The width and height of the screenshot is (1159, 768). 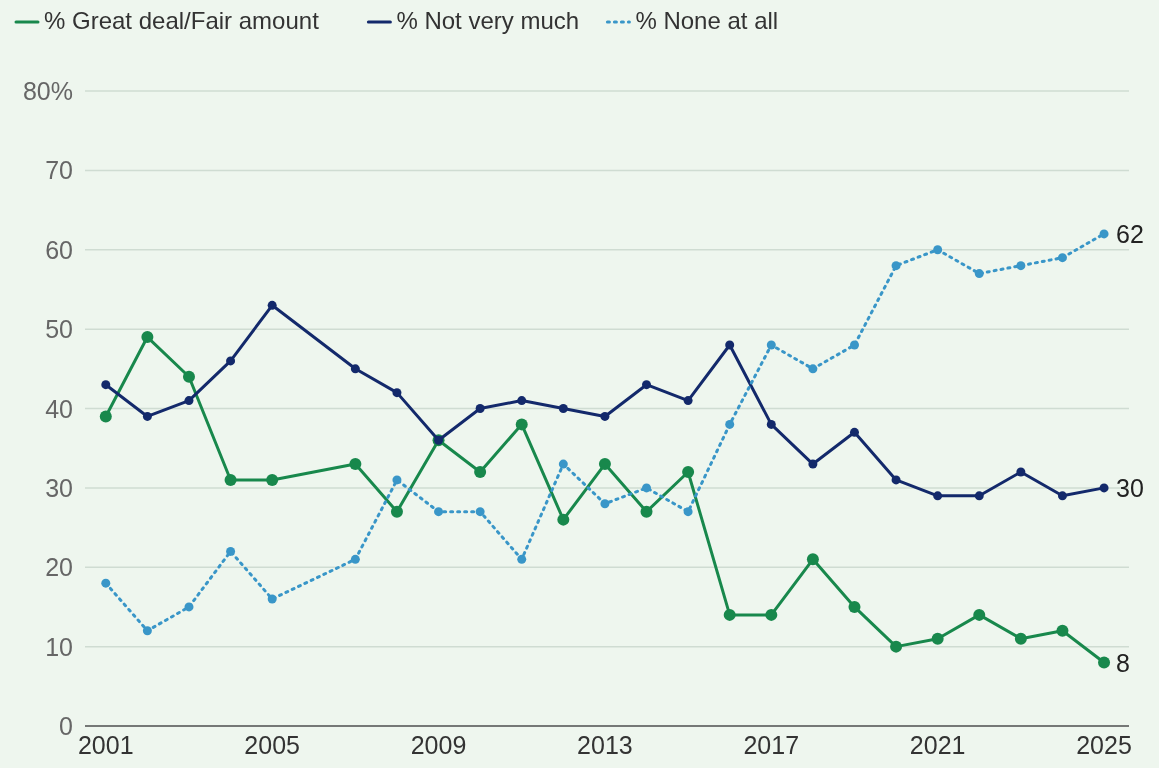 I want to click on data-label: 8, so click(x=1123, y=662).